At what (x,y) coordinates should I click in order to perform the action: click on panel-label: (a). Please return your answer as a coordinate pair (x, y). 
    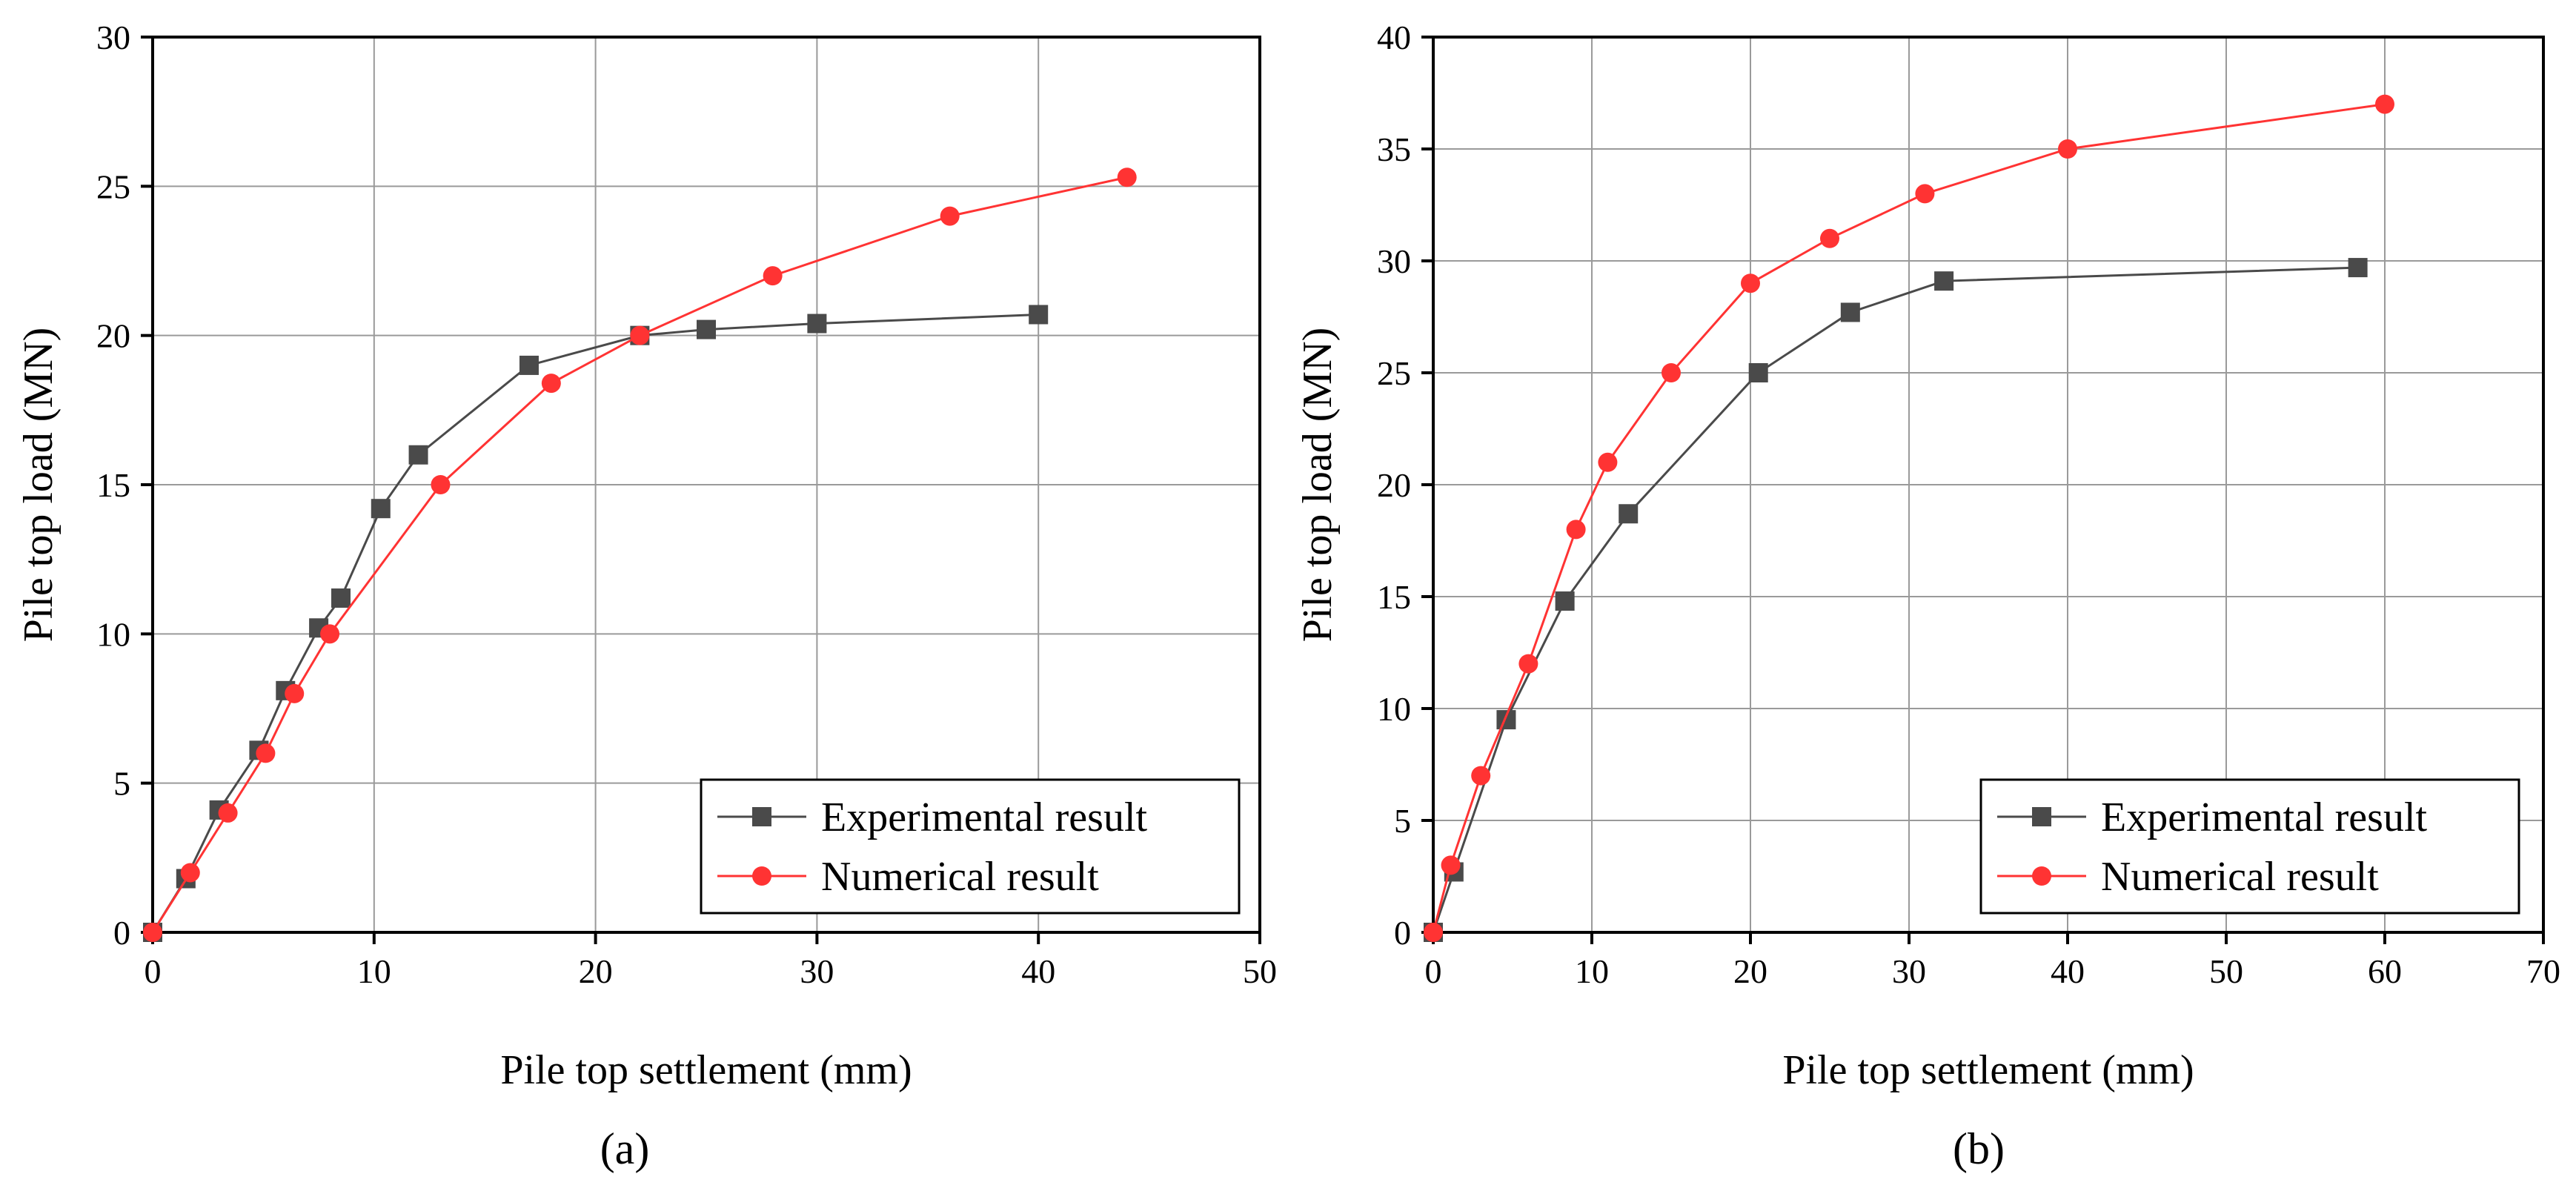
    Looking at the image, I should click on (625, 1148).